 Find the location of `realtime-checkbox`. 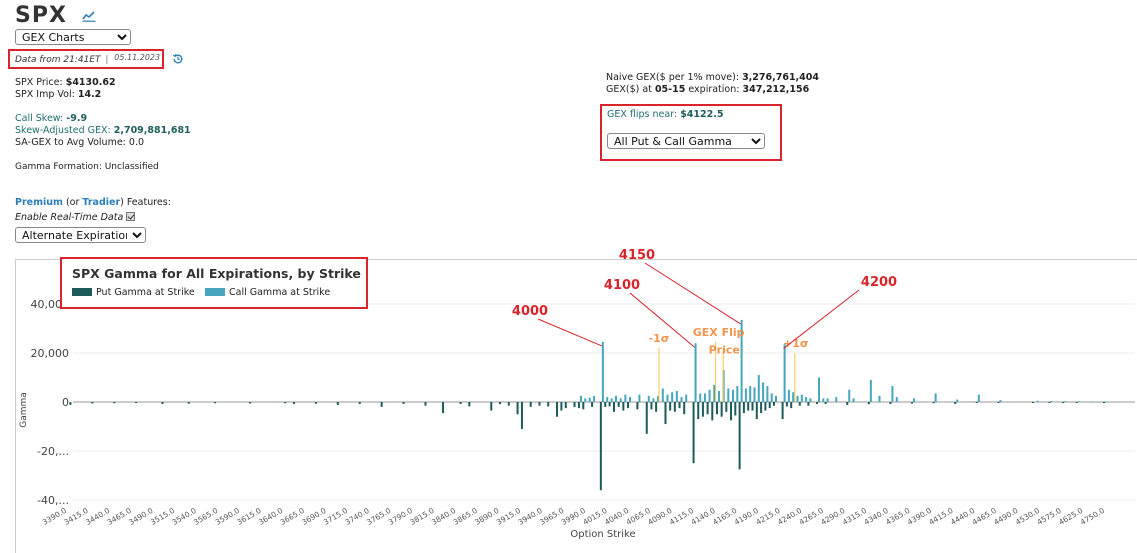

realtime-checkbox is located at coordinates (131, 216).